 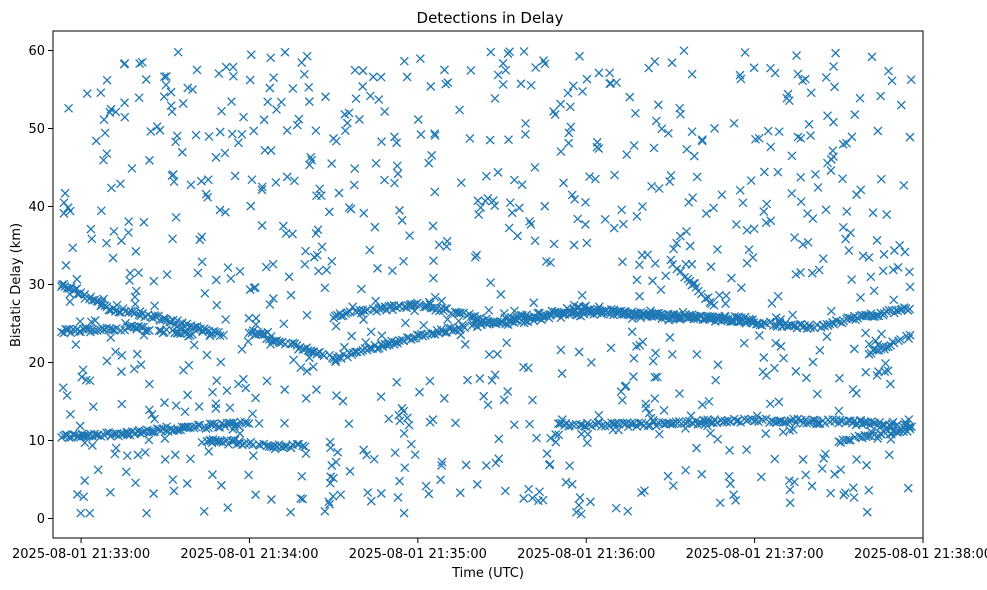 What do you see at coordinates (755, 554) in the screenshot?
I see `x-tick-label: 2025-08-01 21:37:00` at bounding box center [755, 554].